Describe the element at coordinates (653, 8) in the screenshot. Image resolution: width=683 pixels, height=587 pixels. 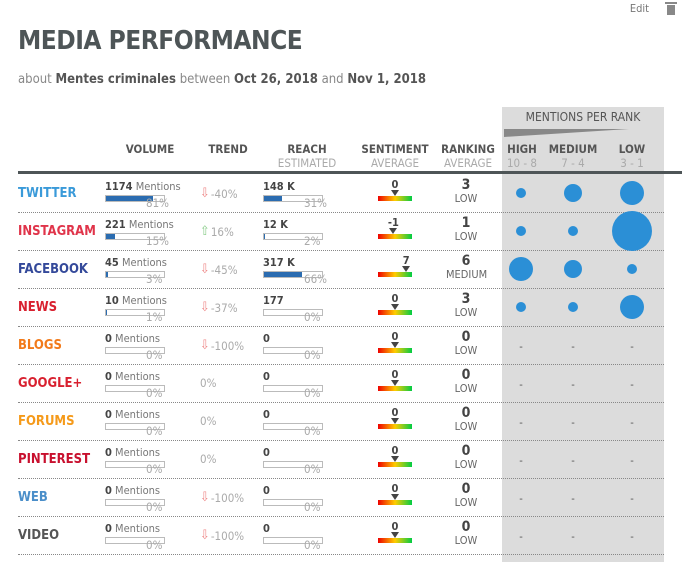
I see `toolbar: Edit` at that location.